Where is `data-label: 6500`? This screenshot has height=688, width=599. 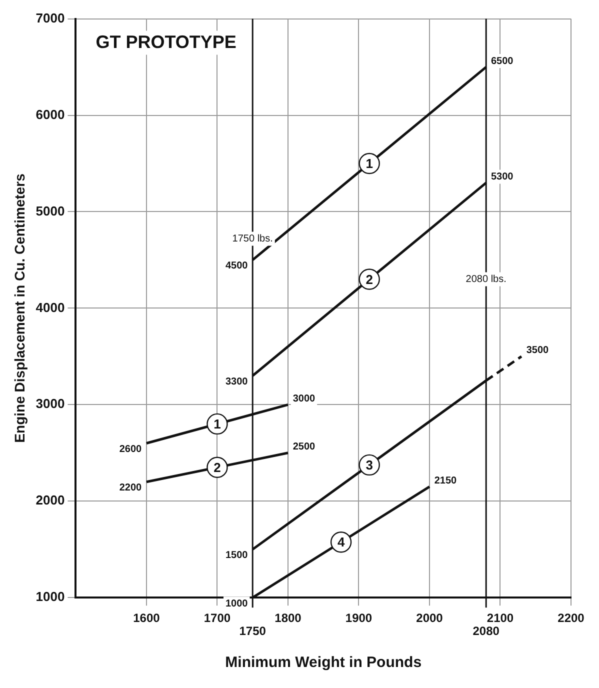
data-label: 6500 is located at coordinates (502, 61).